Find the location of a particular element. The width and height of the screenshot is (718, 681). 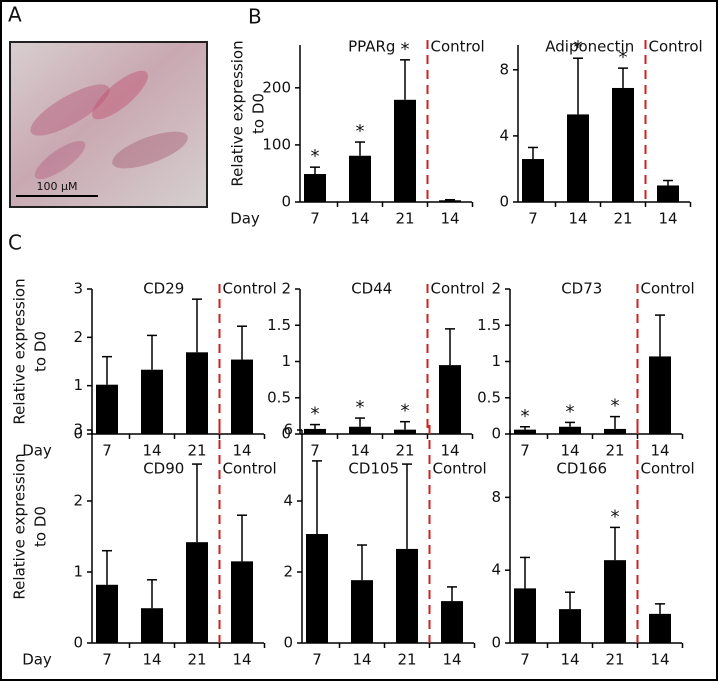

chart-title: PPARg is located at coordinates (371, 47).